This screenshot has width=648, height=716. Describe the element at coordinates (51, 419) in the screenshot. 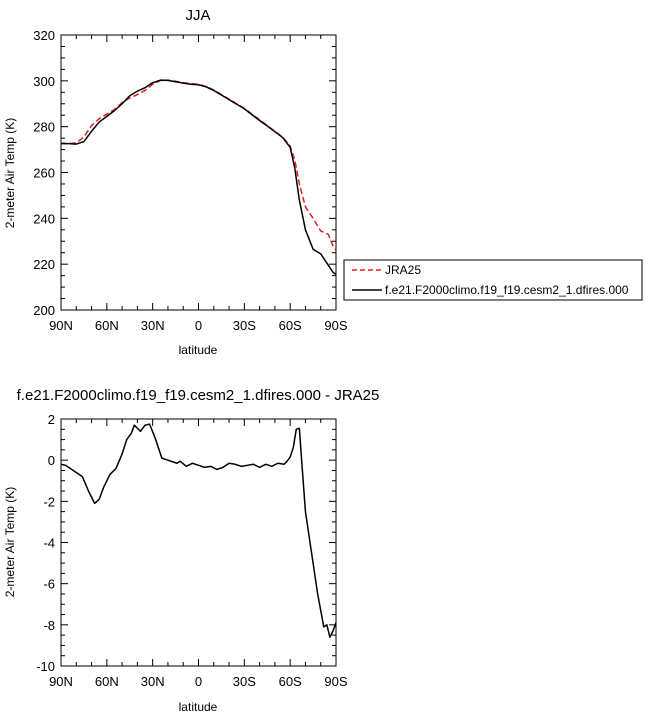

I see `bottom-y-tick-label: 2` at that location.